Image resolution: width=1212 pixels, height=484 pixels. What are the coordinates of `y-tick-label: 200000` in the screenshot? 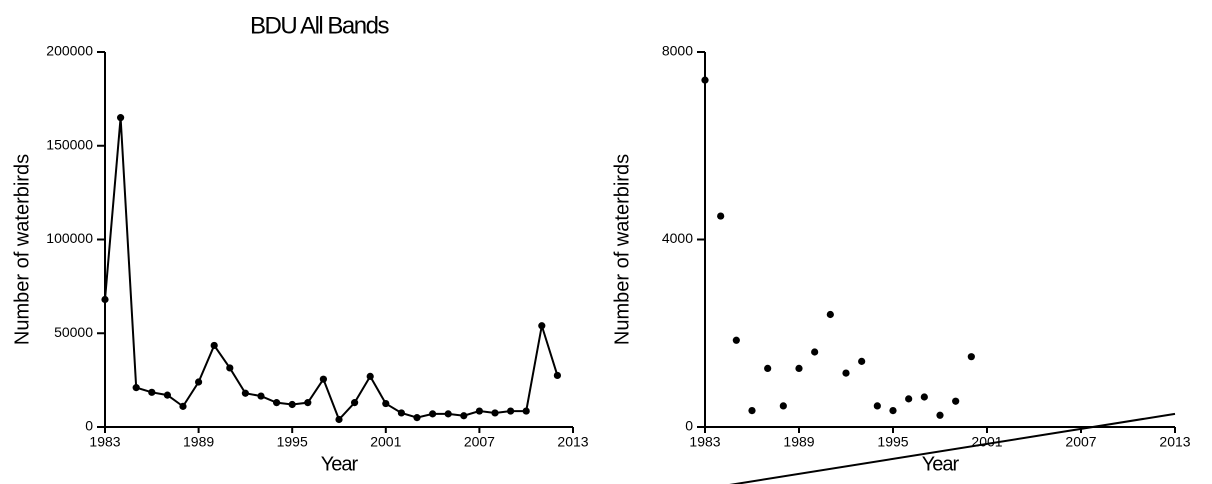 It's located at (69, 51).